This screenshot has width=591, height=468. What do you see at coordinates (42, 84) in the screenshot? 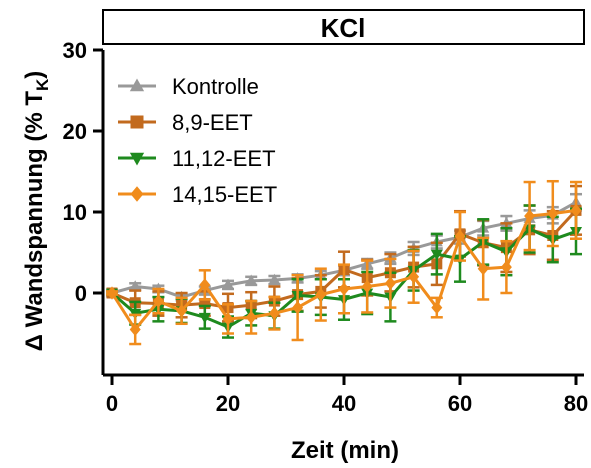
I see `y-axis-title-subscript: K` at bounding box center [42, 84].